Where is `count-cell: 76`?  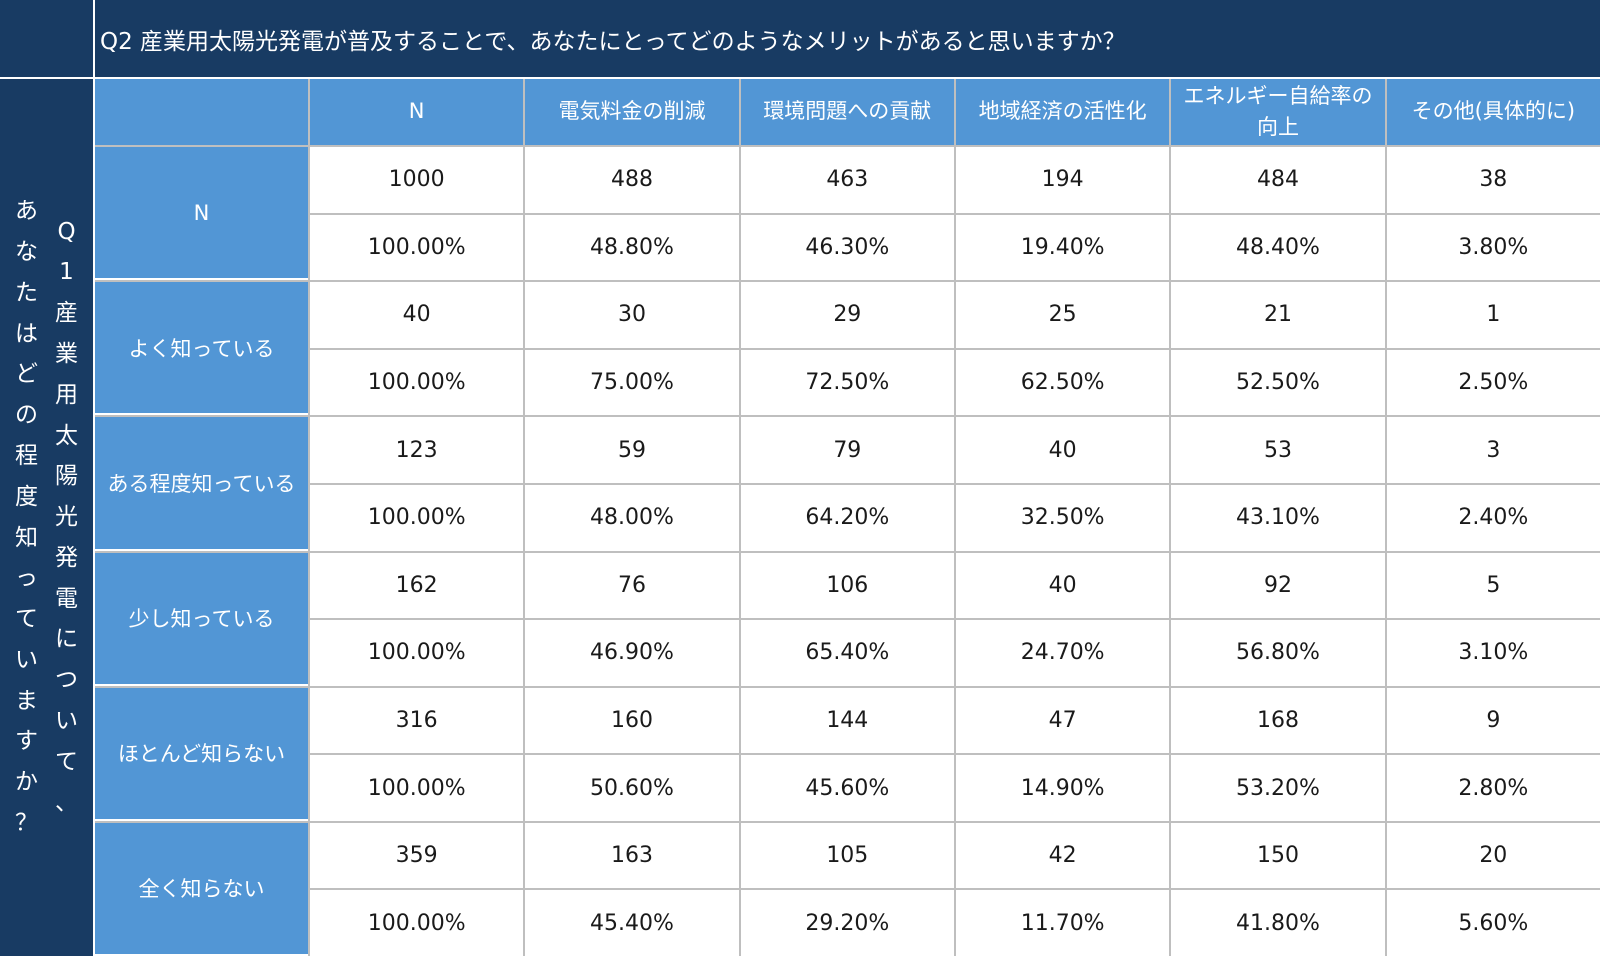 count-cell: 76 is located at coordinates (632, 585).